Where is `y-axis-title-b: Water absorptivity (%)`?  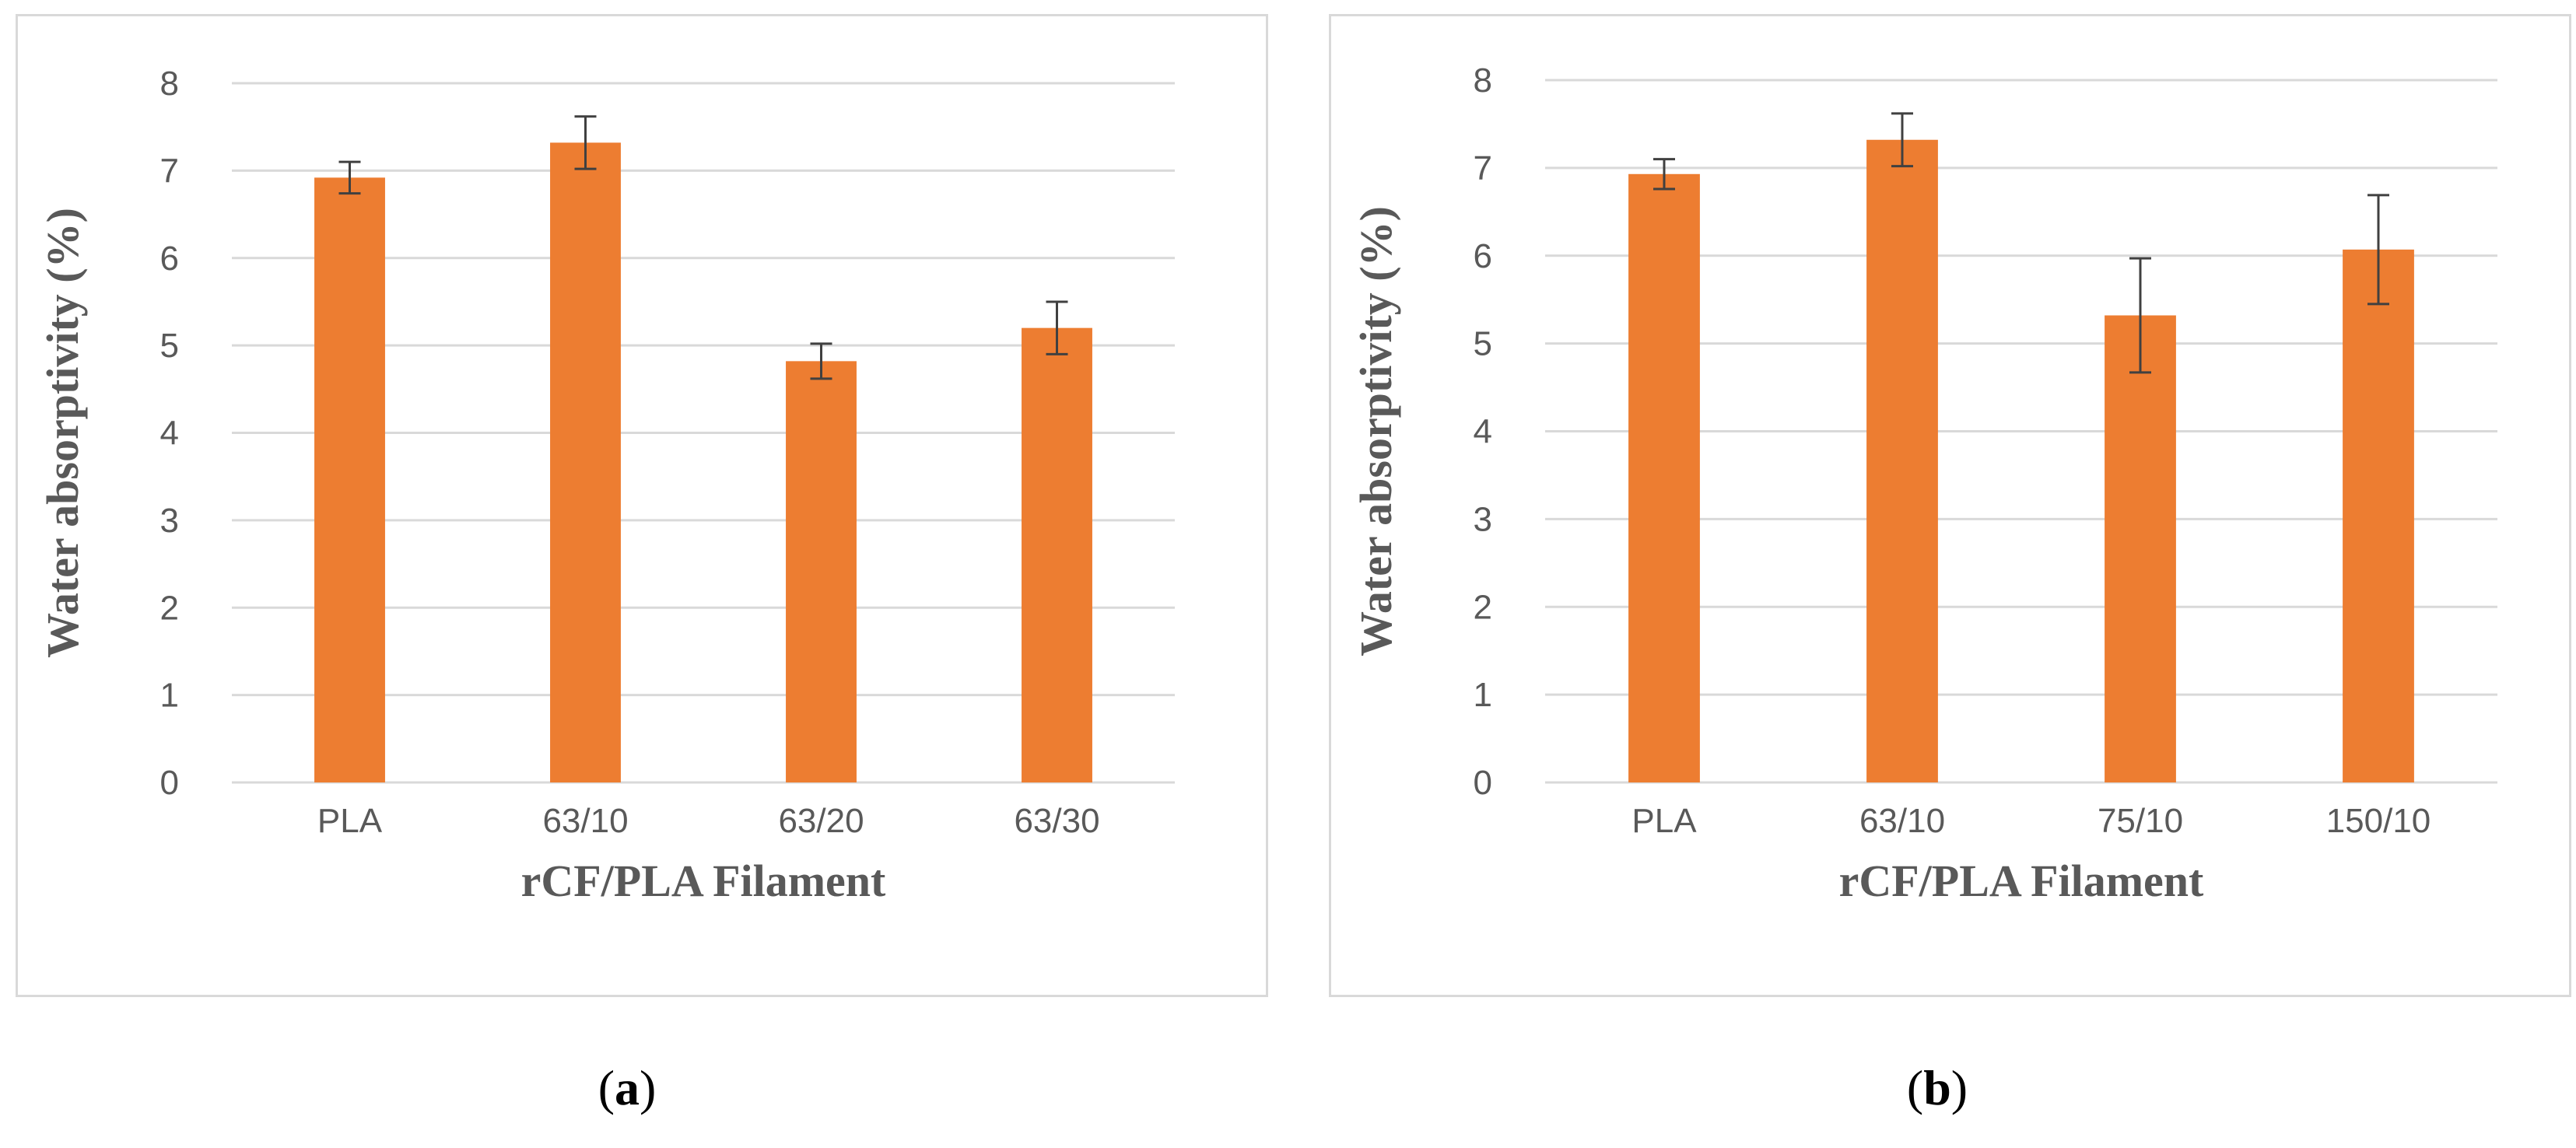 y-axis-title-b: Water absorptivity (%) is located at coordinates (1376, 431).